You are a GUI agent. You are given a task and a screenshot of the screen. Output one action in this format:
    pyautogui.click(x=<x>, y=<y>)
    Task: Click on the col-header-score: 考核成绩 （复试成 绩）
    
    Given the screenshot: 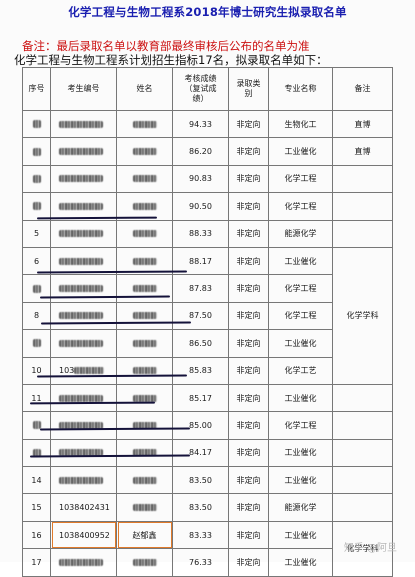 What is the action you would take?
    pyautogui.click(x=200, y=89)
    